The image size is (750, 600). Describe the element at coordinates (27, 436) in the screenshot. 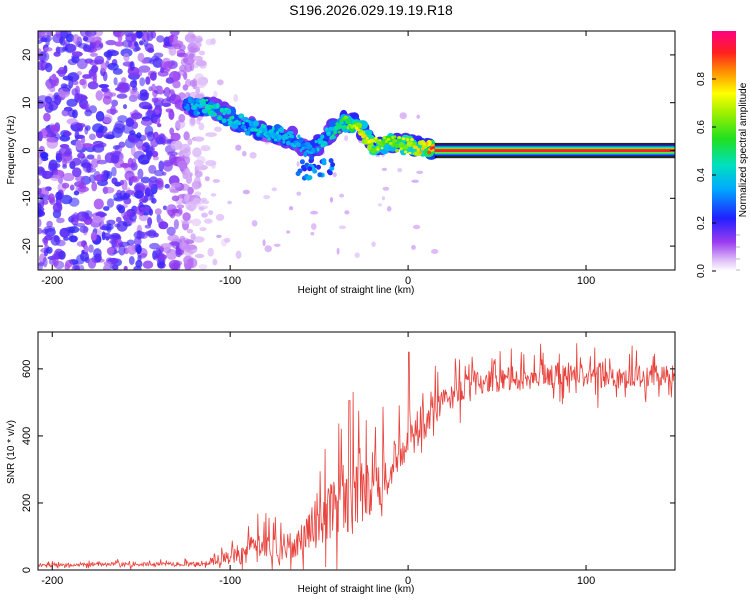

I see `y-tick-label: 400` at that location.